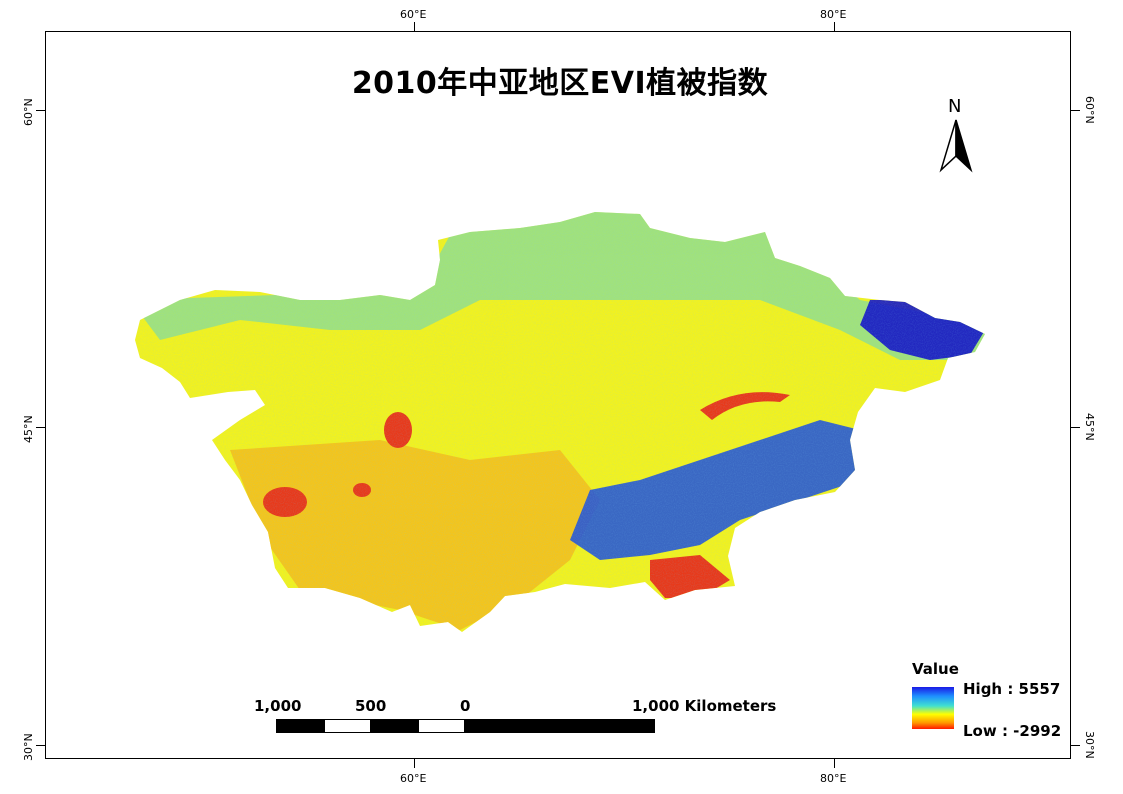  I want to click on scale-label-1000-km: 1,000 Kilometers, so click(704, 706).